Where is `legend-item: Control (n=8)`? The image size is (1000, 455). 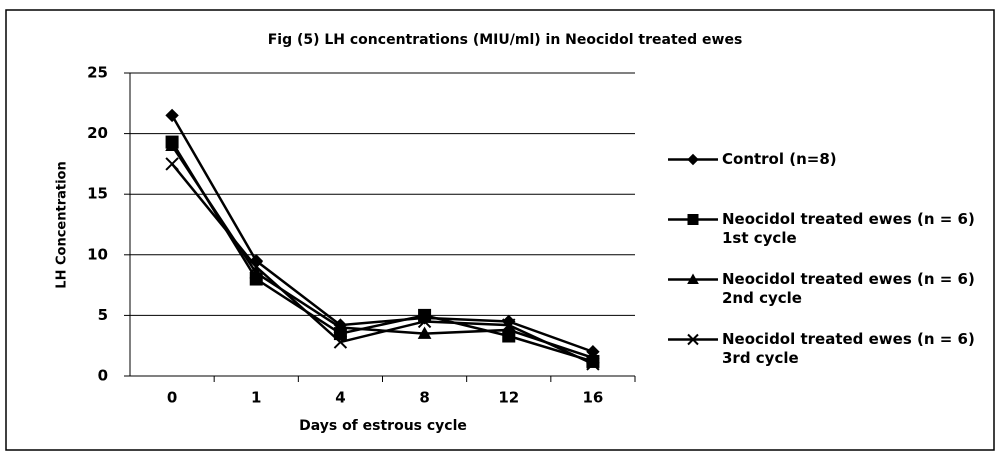
legend-item: Control (n=8) is located at coordinates (828, 159).